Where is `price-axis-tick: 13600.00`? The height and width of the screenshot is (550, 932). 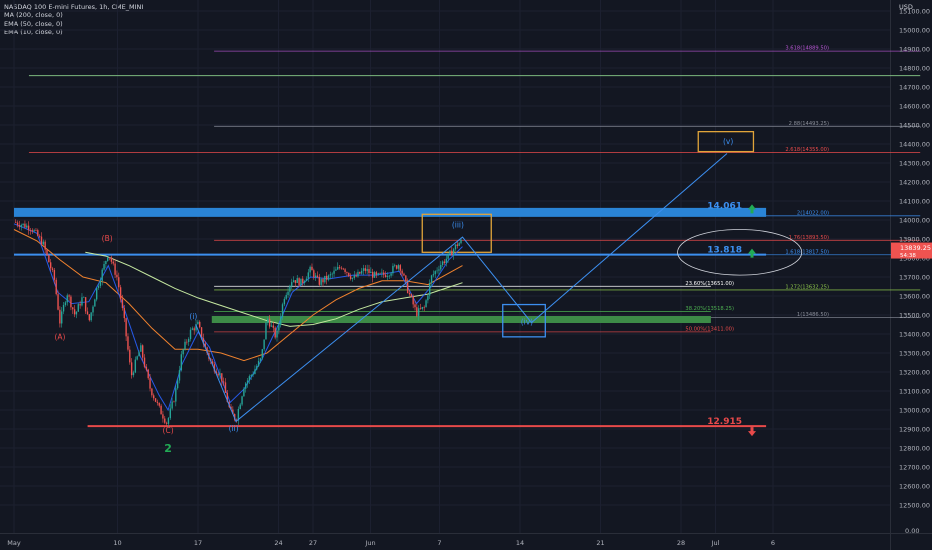
price-axis-tick: 13600.00 is located at coordinates (914, 296).